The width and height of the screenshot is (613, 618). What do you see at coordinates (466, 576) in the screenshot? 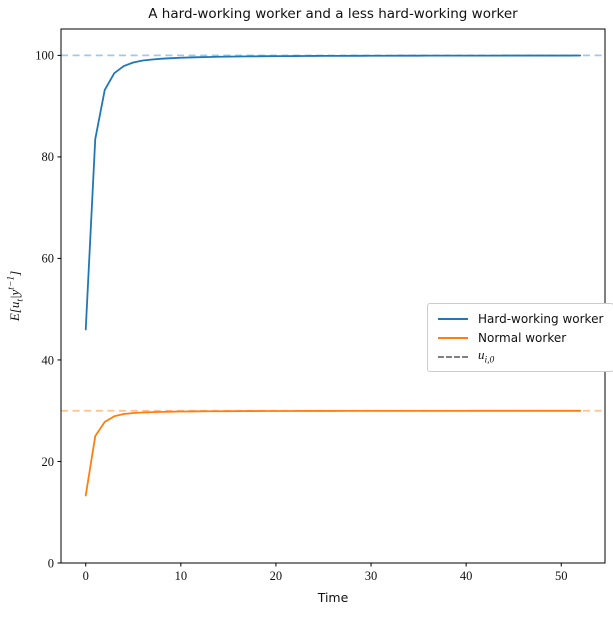
I see `x-tick-label: 40` at bounding box center [466, 576].